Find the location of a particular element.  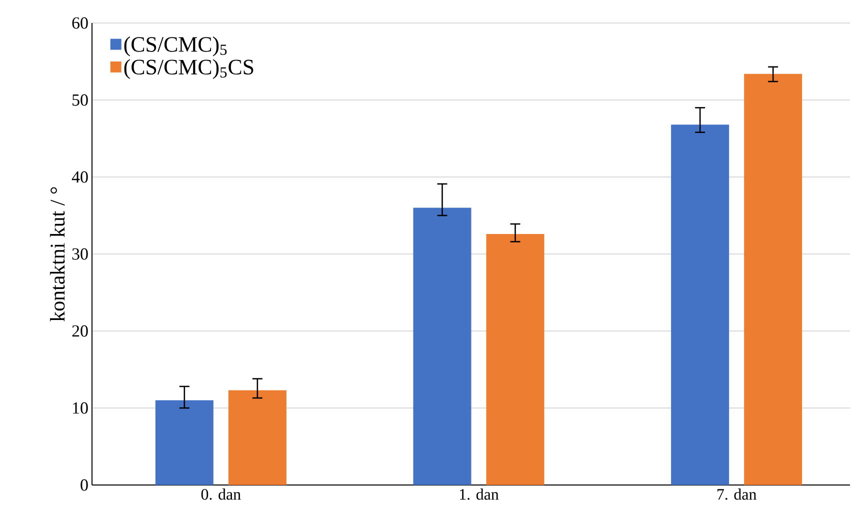

y-tick-label: 40 is located at coordinates (80, 177).